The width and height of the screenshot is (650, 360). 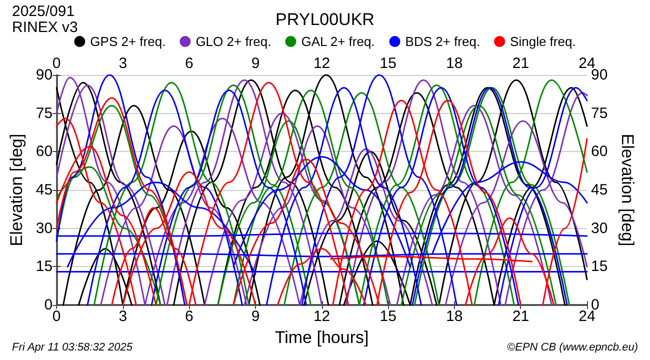 What do you see at coordinates (234, 41) in the screenshot?
I see `legend-label: GLO 2+ freq.` at bounding box center [234, 41].